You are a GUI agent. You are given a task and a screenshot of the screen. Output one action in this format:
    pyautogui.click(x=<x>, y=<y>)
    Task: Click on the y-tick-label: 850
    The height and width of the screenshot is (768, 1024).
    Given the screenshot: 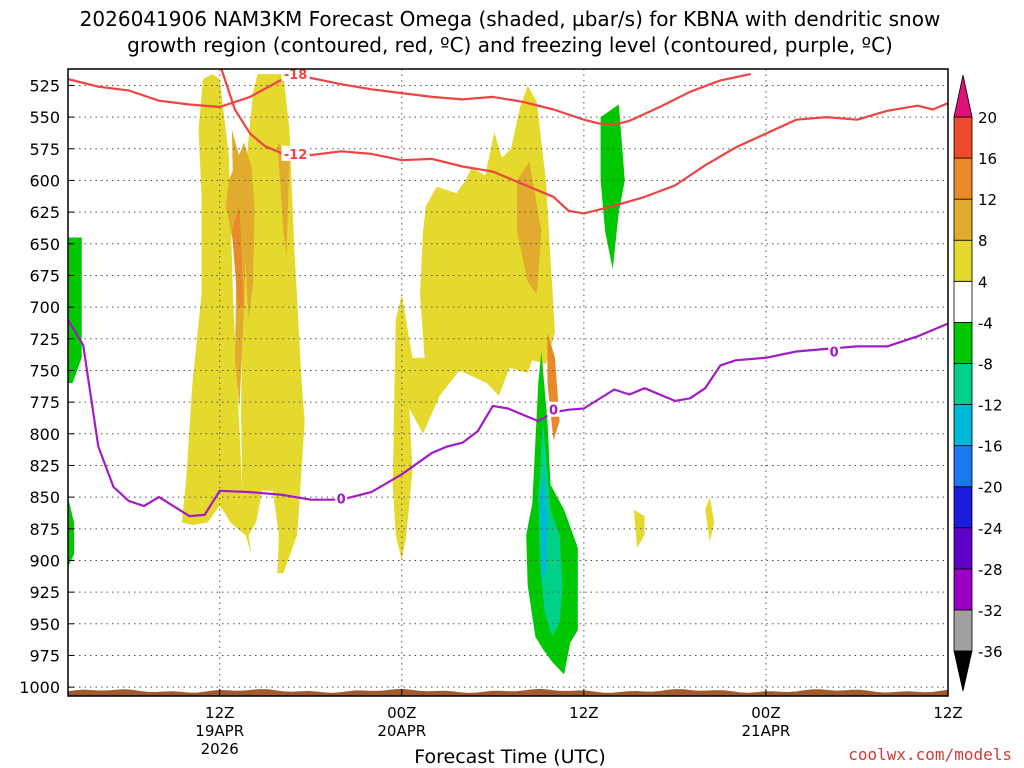 What is the action you would take?
    pyautogui.click(x=44, y=497)
    